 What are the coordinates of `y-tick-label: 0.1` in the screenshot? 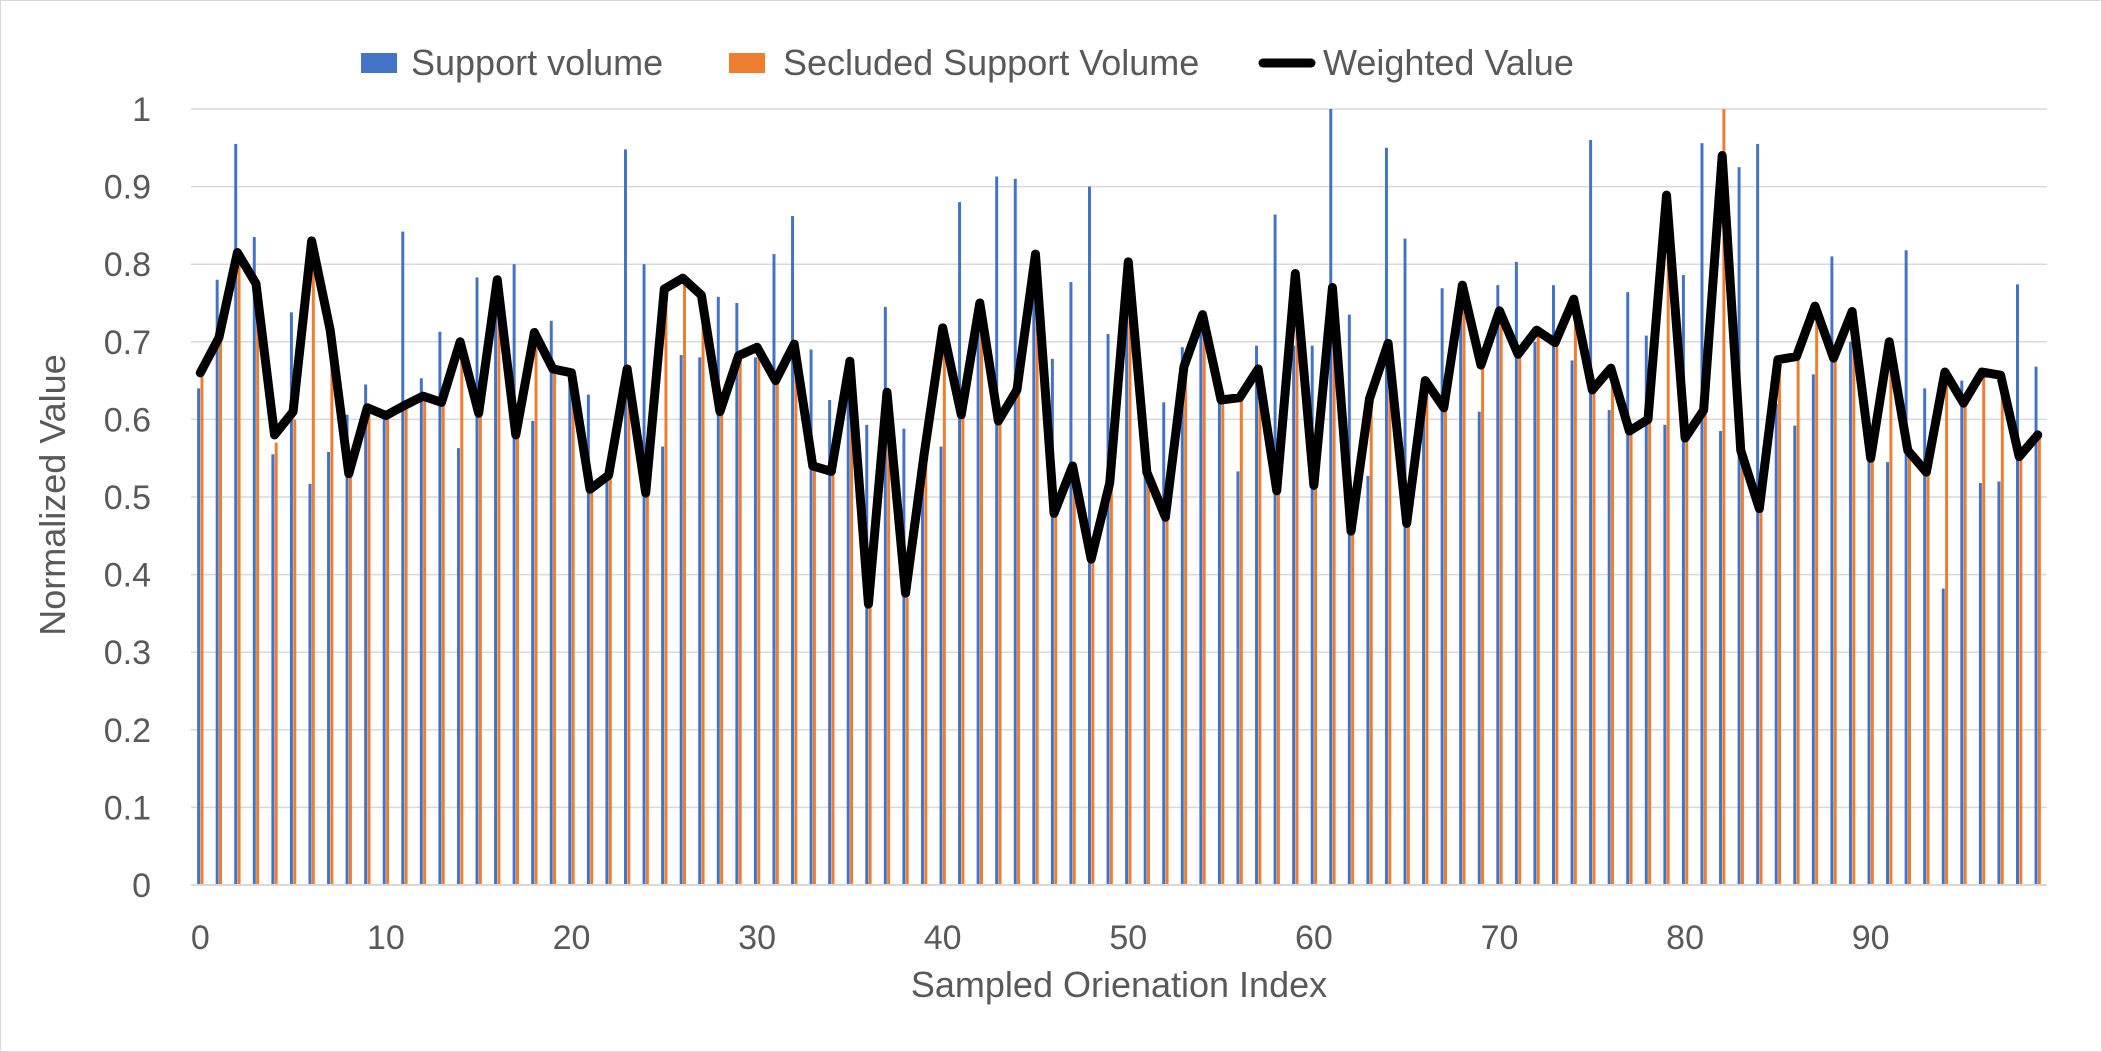 It's located at (127, 808).